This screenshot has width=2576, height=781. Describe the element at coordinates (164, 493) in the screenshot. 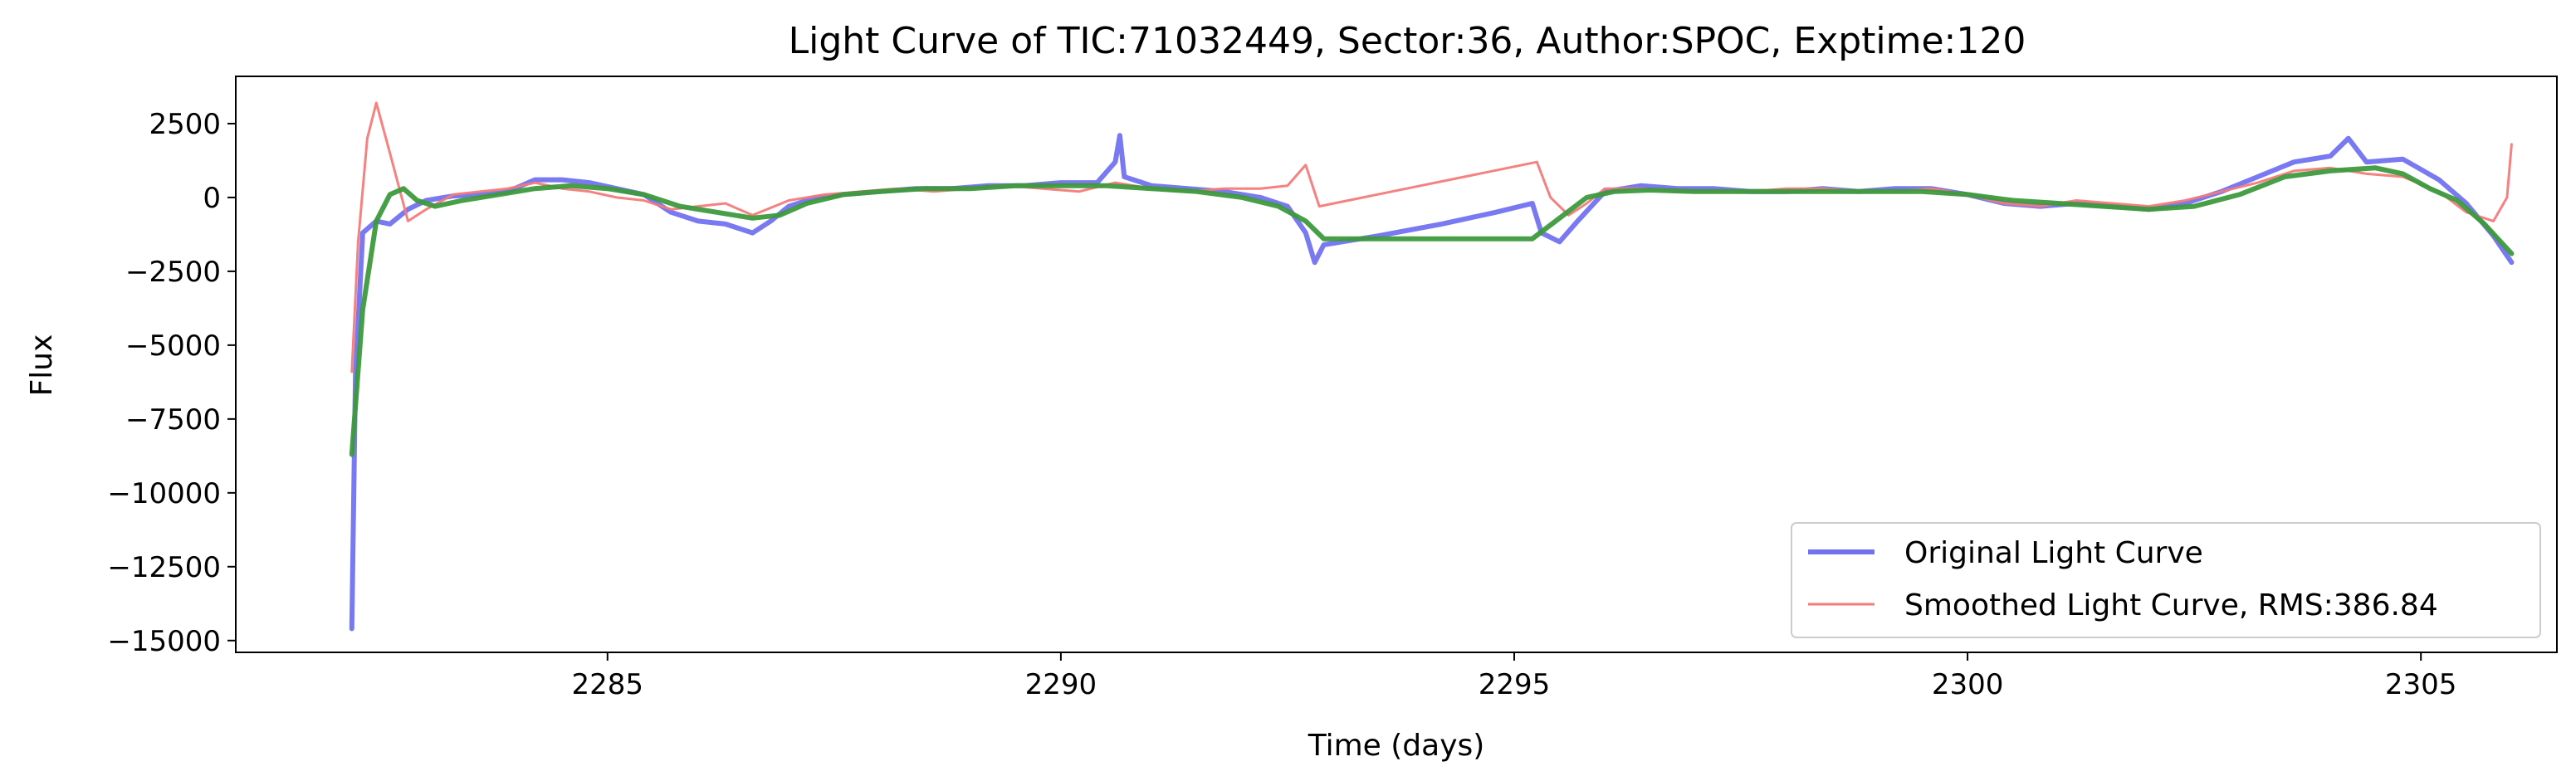

I see `y-tick-label: −10000` at that location.